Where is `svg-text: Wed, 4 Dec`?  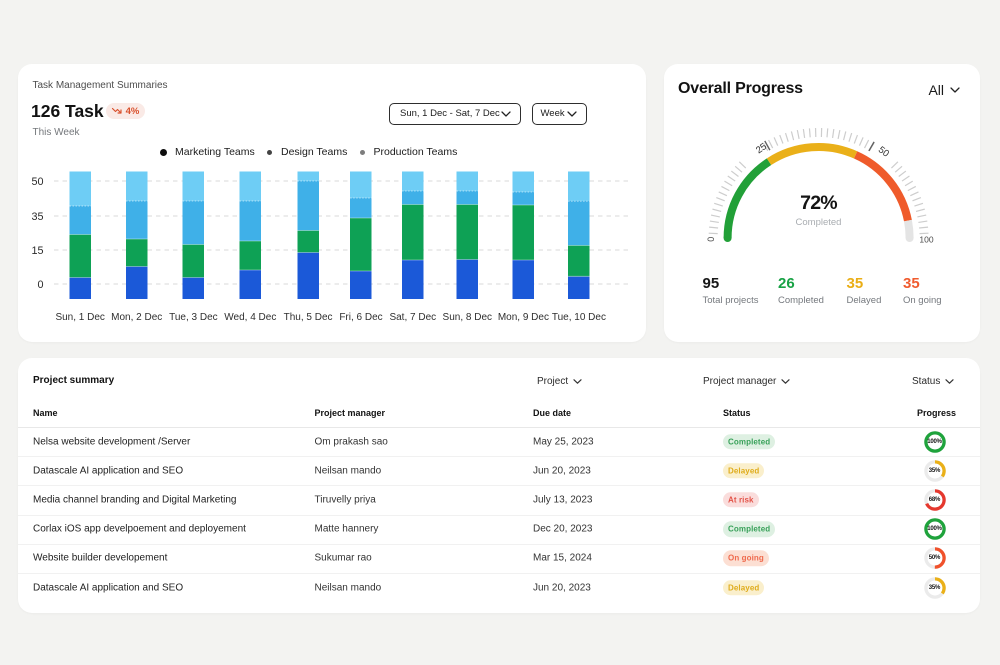 svg-text: Wed, 4 Dec is located at coordinates (250, 317).